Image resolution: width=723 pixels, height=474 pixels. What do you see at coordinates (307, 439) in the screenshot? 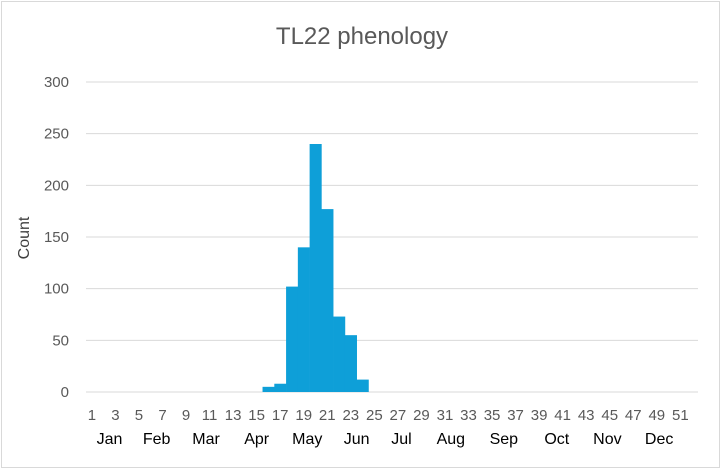
I see `month-label: May` at bounding box center [307, 439].